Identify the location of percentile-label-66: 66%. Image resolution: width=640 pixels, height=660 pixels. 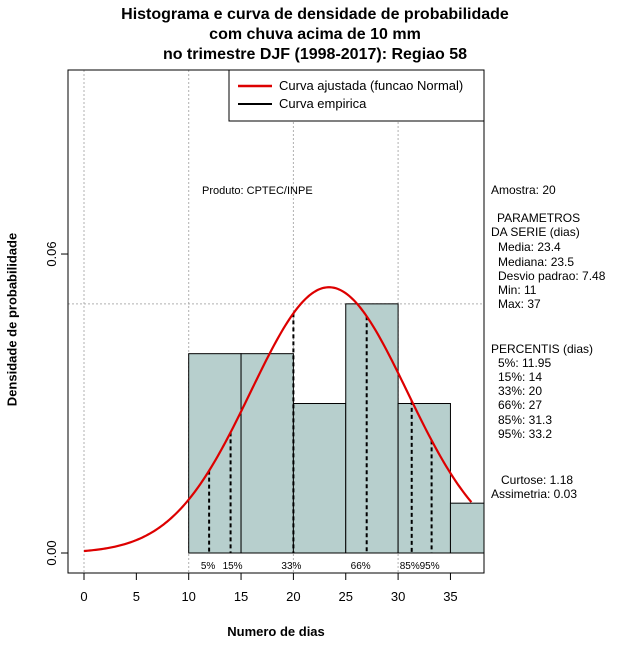
(361, 566).